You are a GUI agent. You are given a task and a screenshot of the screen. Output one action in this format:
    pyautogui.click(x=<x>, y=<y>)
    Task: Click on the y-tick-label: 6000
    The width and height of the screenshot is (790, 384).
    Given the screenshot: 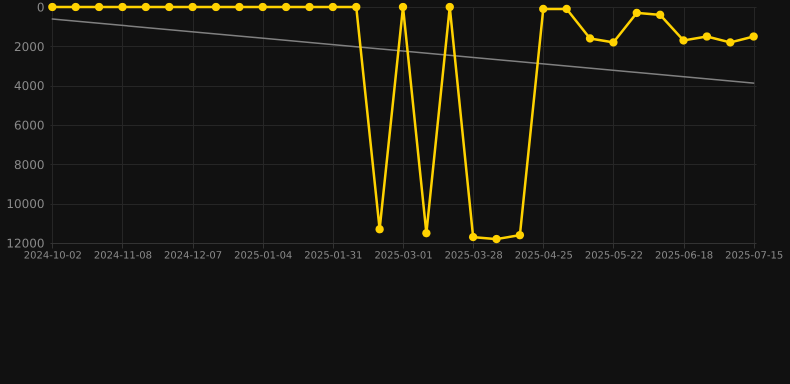 What is the action you would take?
    pyautogui.click(x=29, y=125)
    